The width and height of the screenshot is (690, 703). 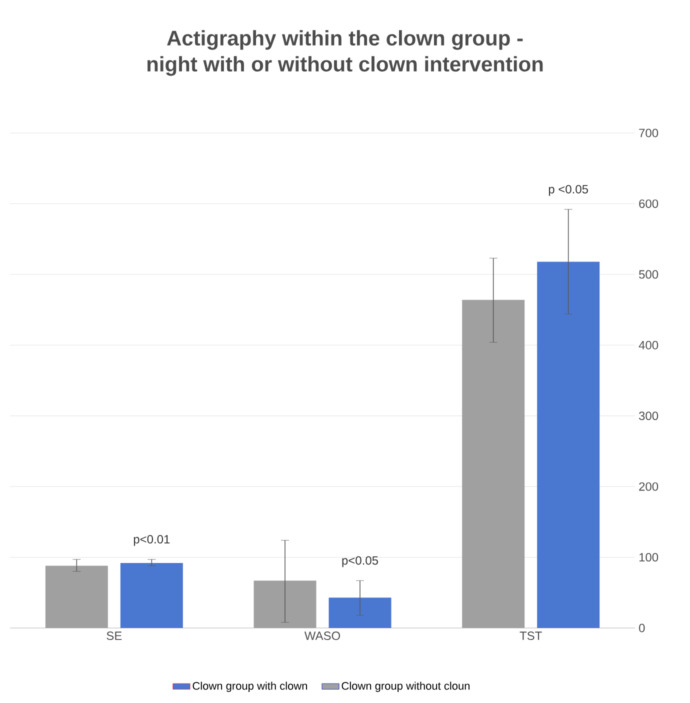 What do you see at coordinates (648, 203) in the screenshot?
I see `y-tick-label: 600` at bounding box center [648, 203].